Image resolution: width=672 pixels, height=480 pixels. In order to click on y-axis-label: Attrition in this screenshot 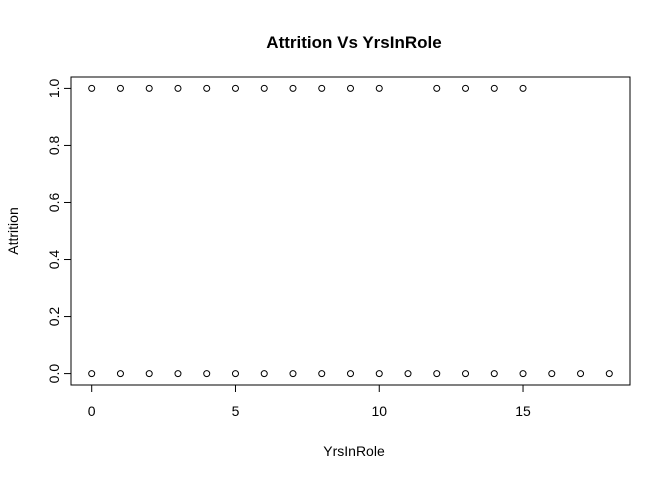, I will do `click(13, 230)`.